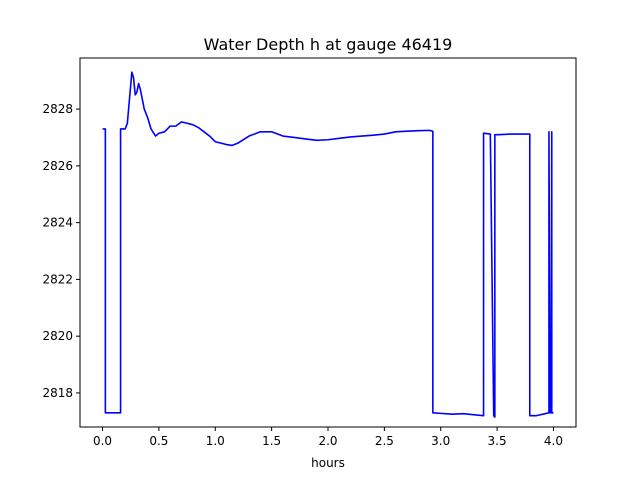 This screenshot has height=480, width=640. I want to click on y-tick-label: 2822, so click(57, 279).